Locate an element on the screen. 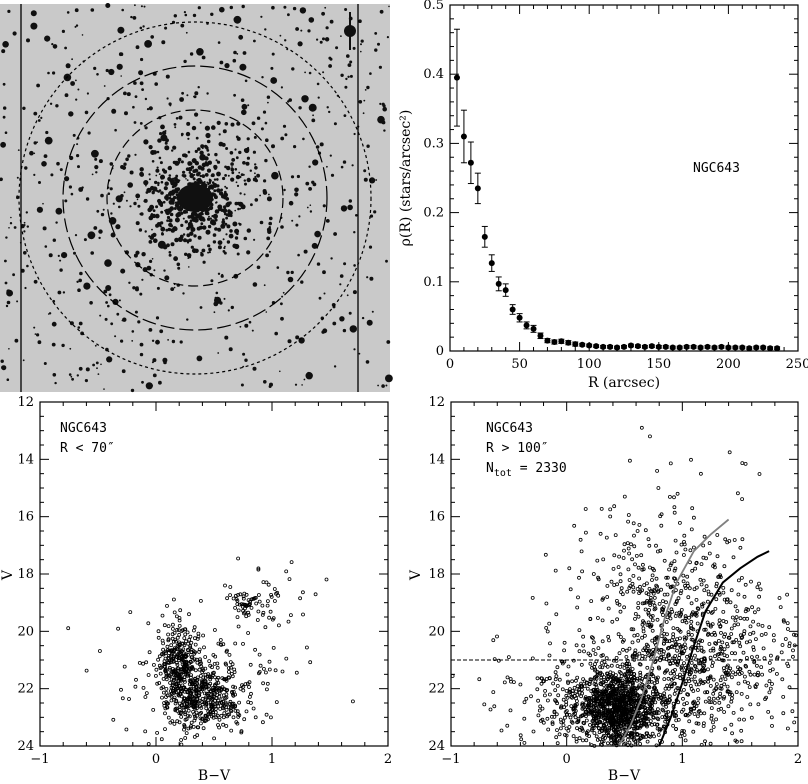 This screenshot has height=784, width=808. isochrone-black is located at coordinates (714, 648).